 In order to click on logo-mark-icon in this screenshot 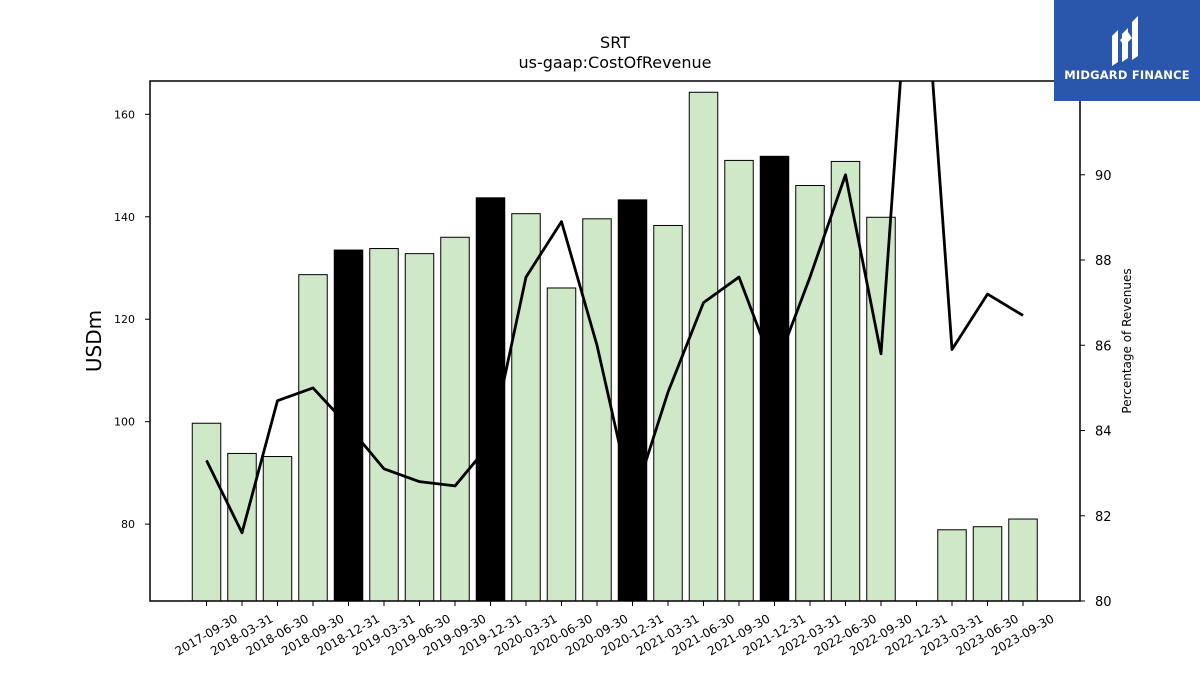, I will do `click(1125, 41)`.